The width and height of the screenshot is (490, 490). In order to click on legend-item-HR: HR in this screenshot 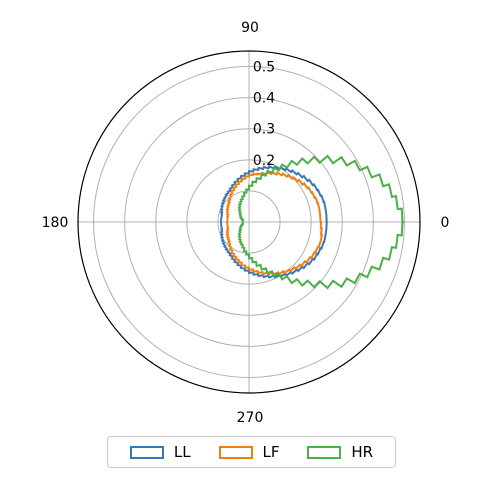, I will do `click(340, 452)`.